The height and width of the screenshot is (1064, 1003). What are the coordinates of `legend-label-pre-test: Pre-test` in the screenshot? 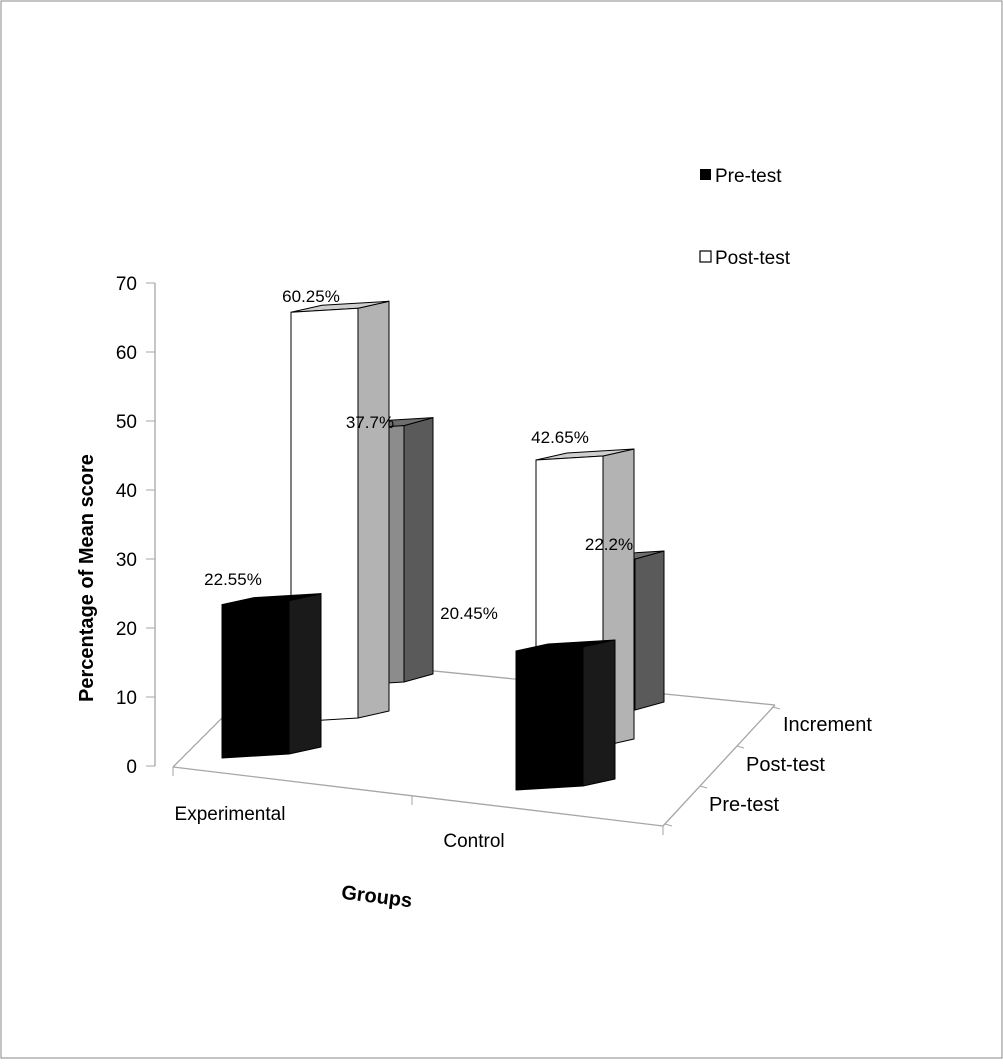 It's located at (748, 176).